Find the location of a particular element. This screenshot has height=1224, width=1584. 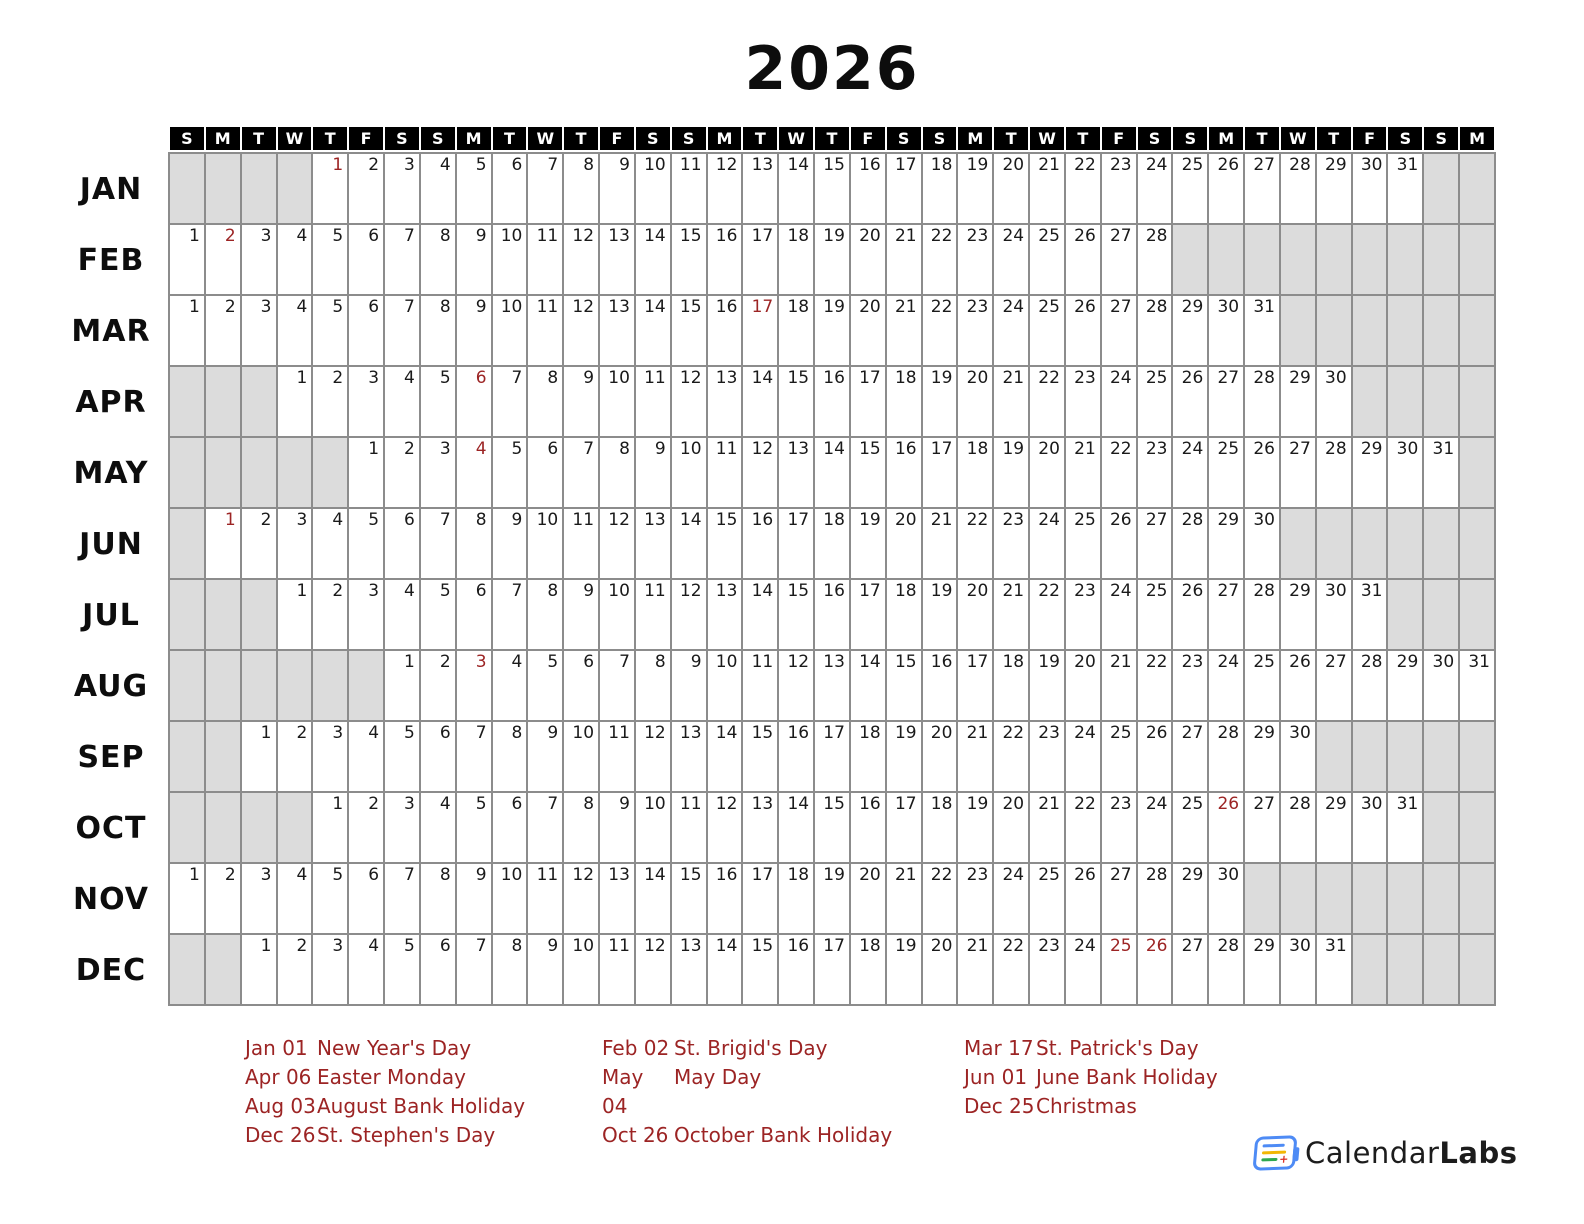

day-cell-jul-13: 13 is located at coordinates (724, 614).